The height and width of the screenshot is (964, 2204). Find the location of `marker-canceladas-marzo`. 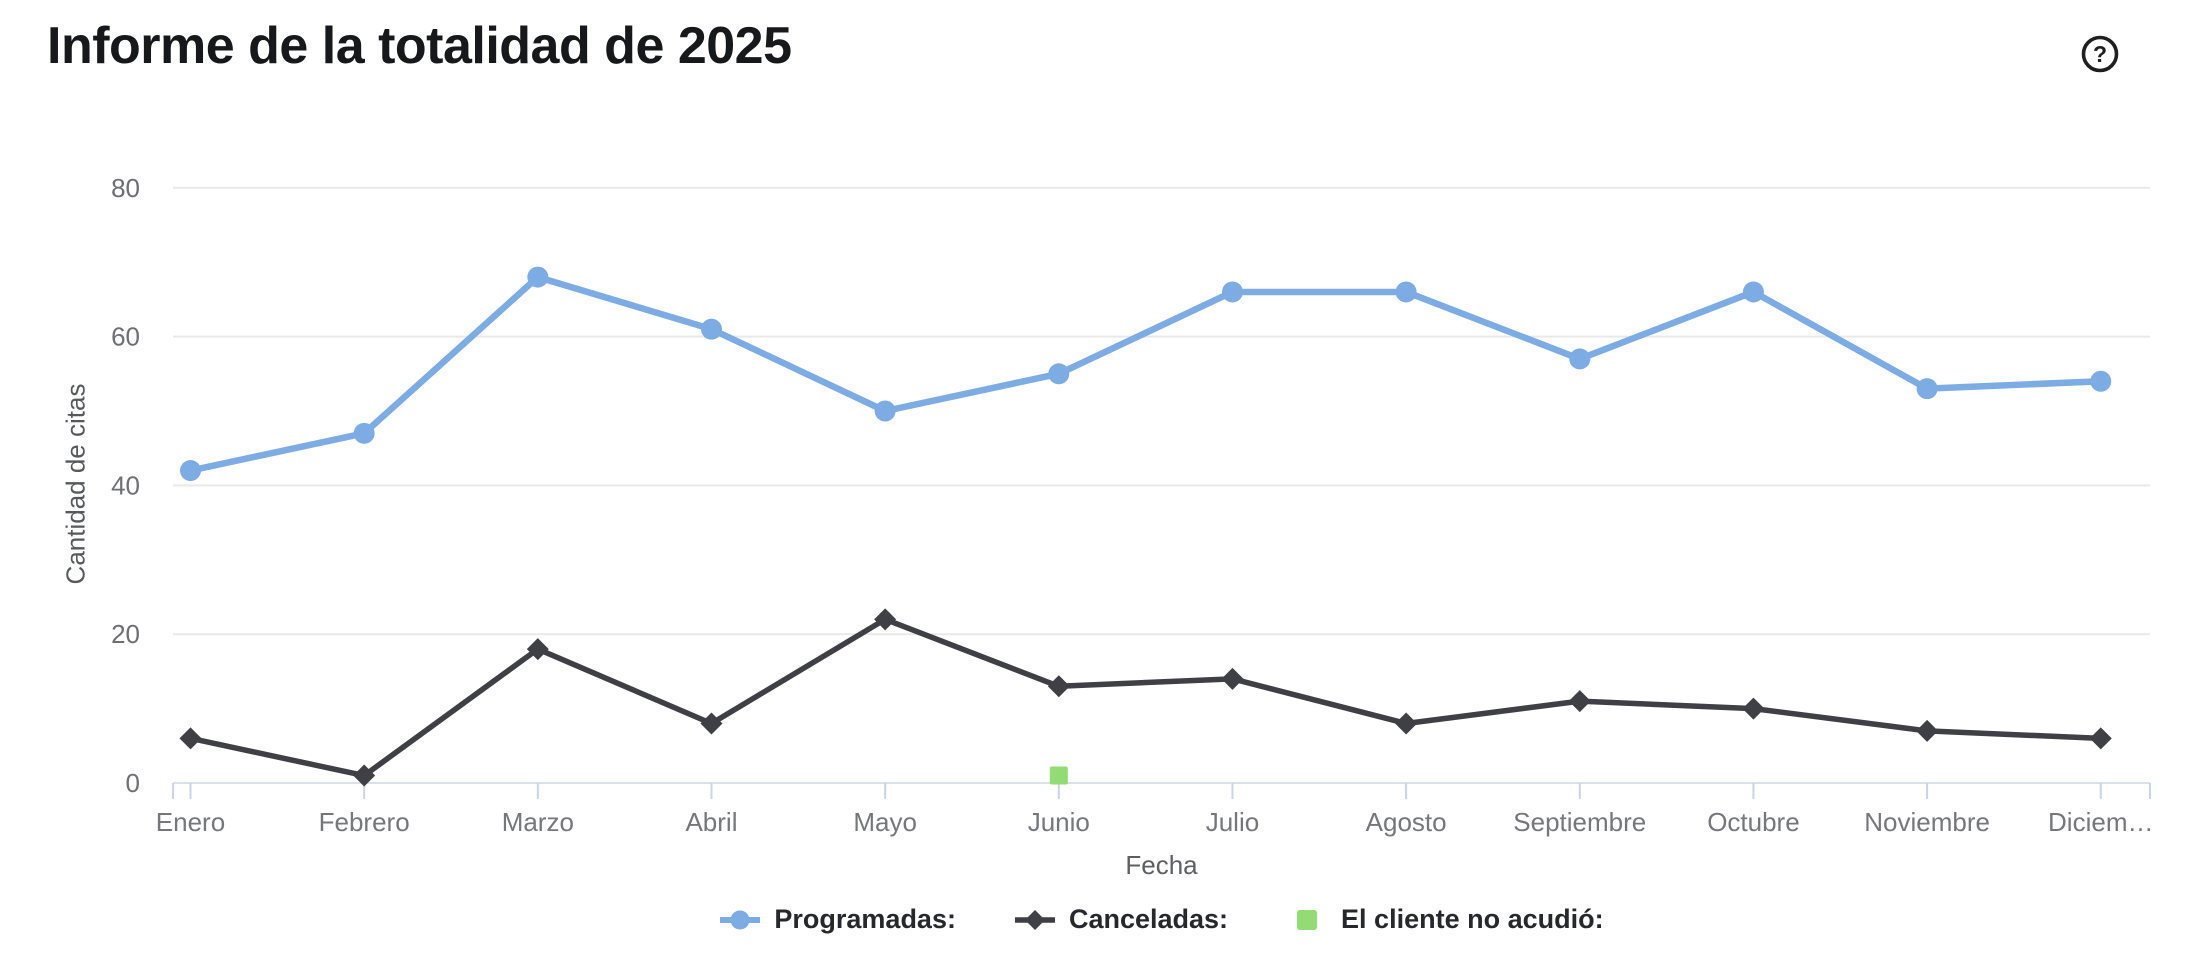

marker-canceladas-marzo is located at coordinates (537, 649).